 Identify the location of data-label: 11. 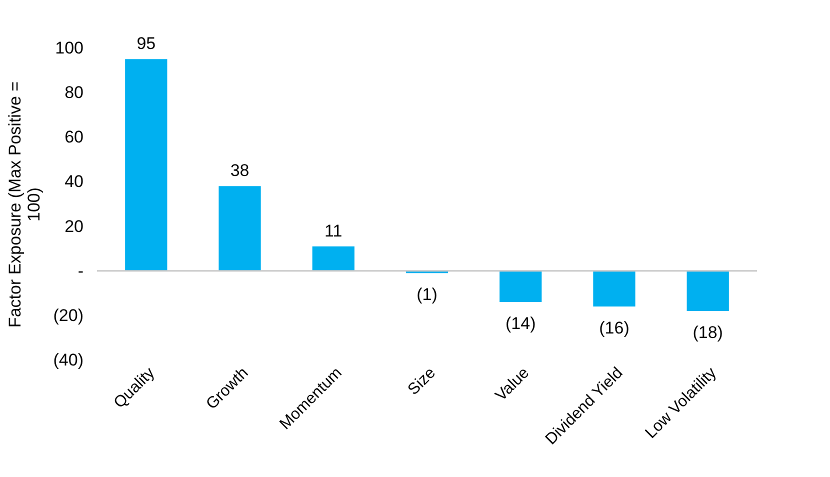
(333, 230).